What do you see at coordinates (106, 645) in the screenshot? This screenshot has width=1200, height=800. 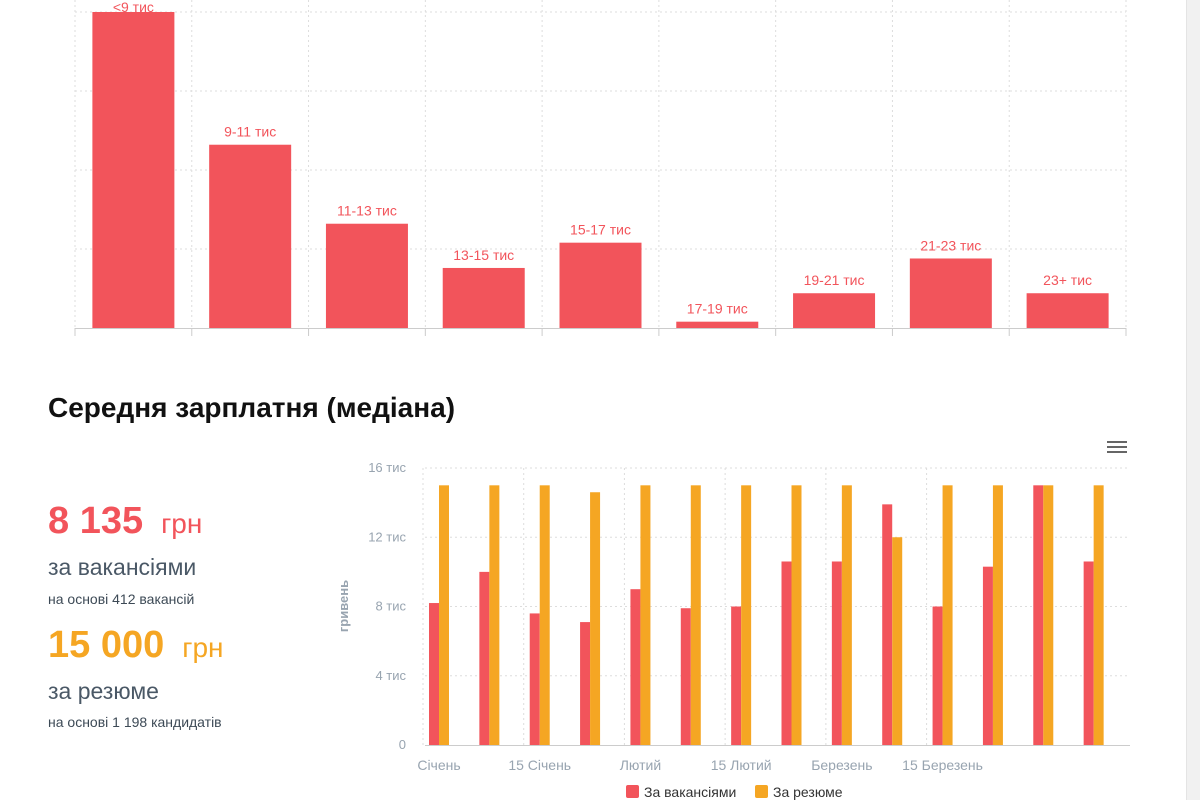 I see `resume-median-value: 15 000` at bounding box center [106, 645].